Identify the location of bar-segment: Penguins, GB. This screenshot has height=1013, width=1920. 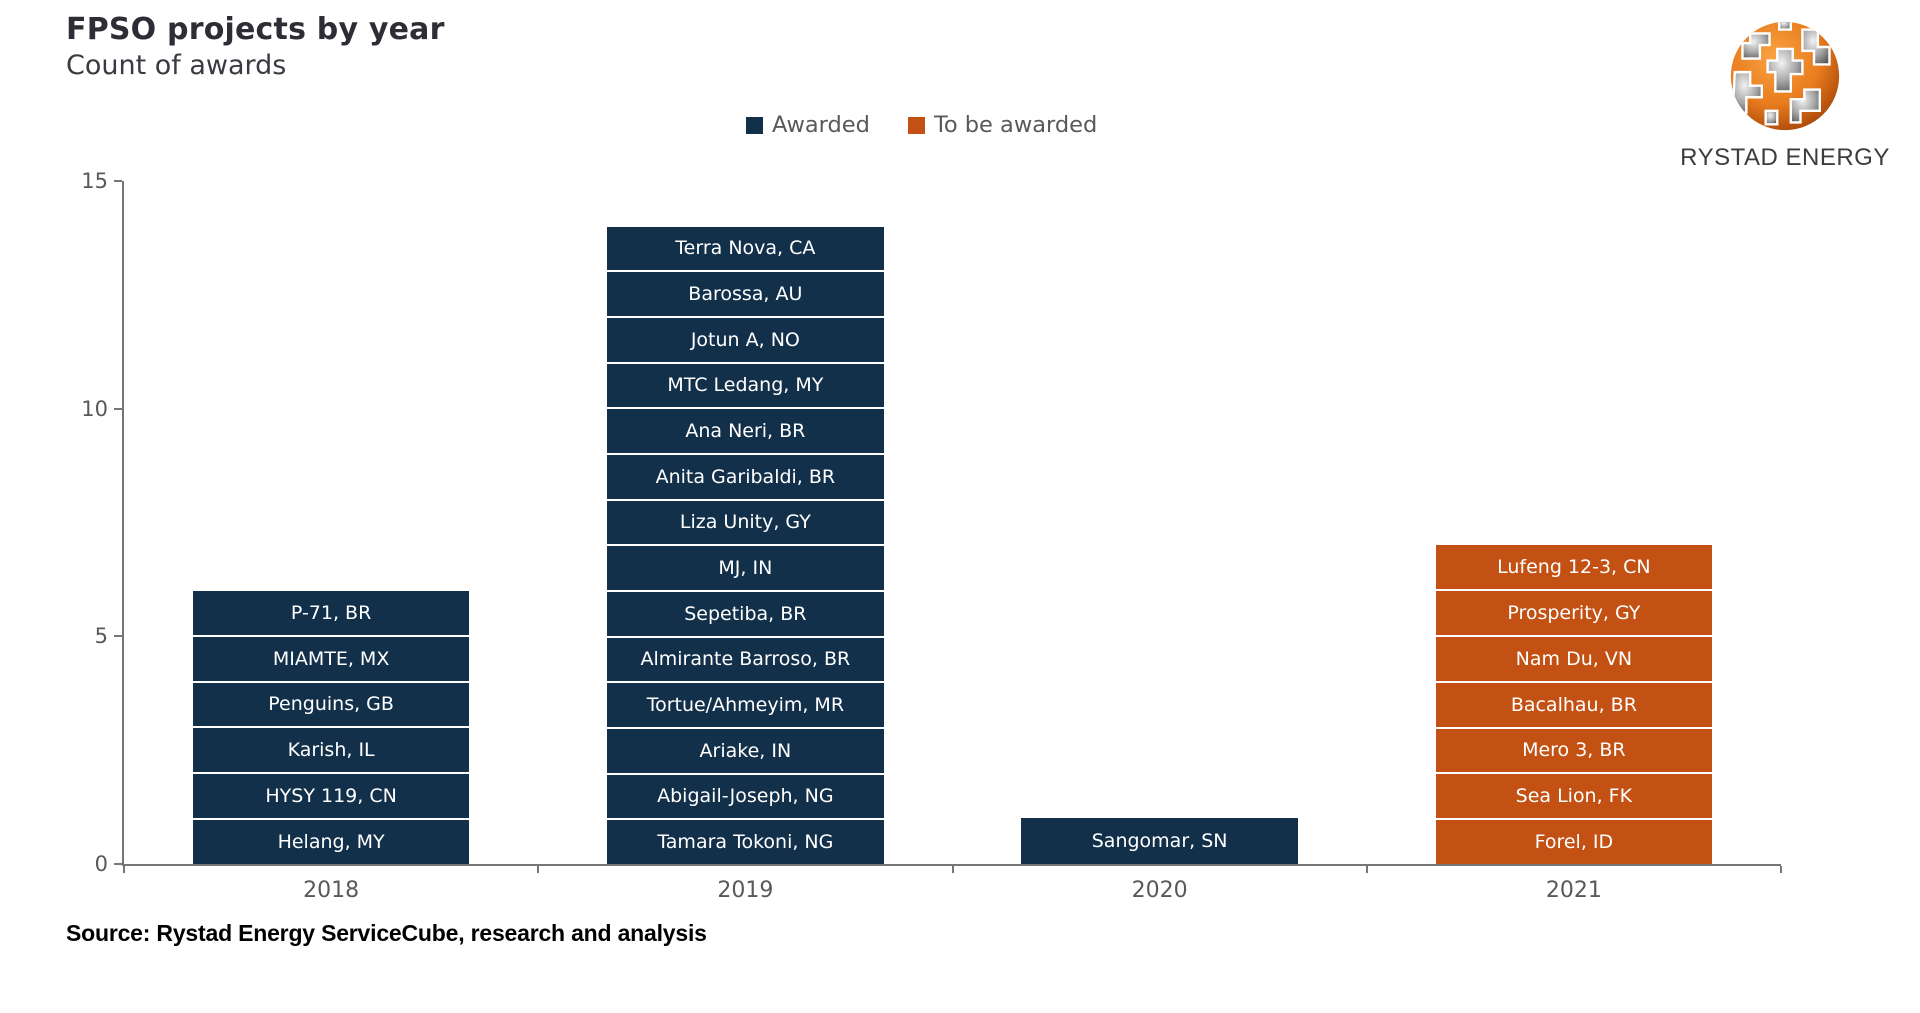
(331, 704).